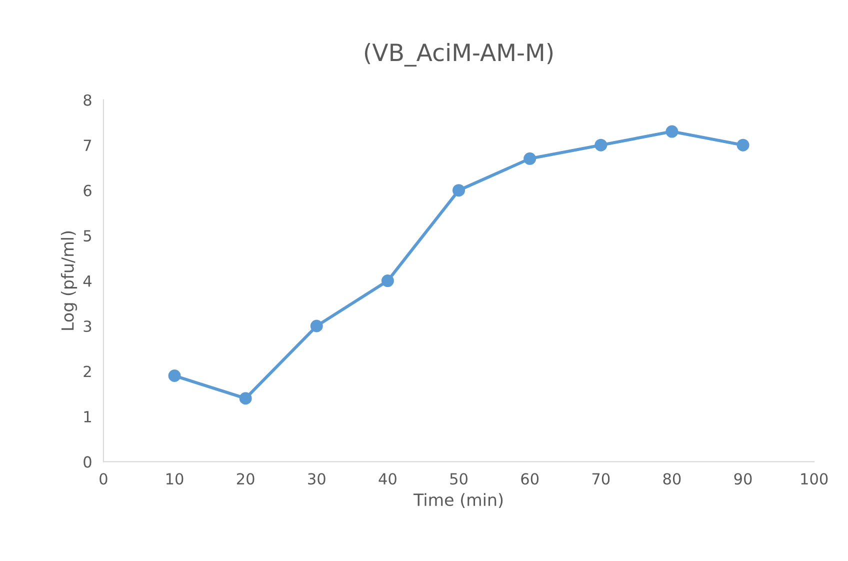 This screenshot has height=561, width=848. What do you see at coordinates (458, 500) in the screenshot?
I see `x-axis-title: Time (min)` at bounding box center [458, 500].